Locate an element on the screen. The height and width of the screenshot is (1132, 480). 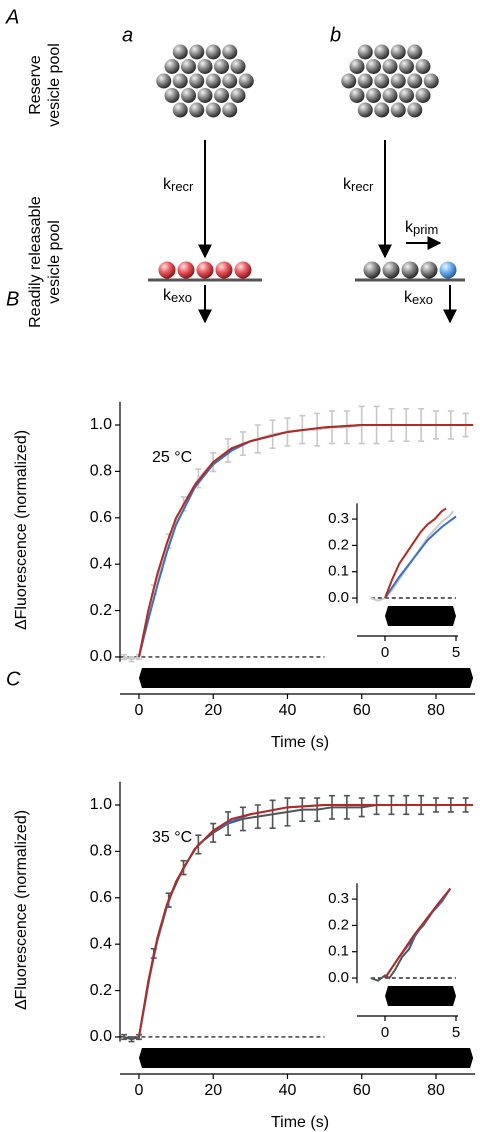
panel-label: A is located at coordinates (12, 17).